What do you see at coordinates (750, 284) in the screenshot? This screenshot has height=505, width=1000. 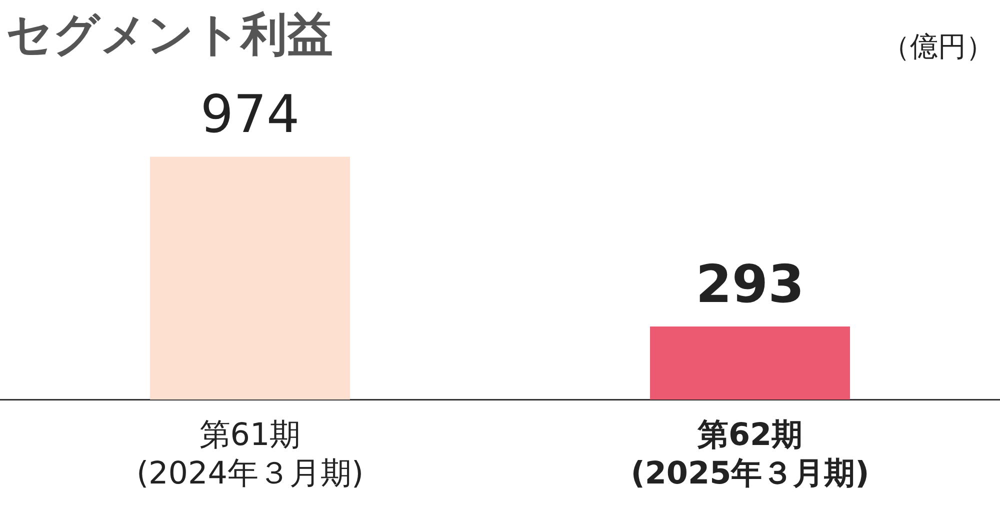 I see `data-label: 293` at bounding box center [750, 284].